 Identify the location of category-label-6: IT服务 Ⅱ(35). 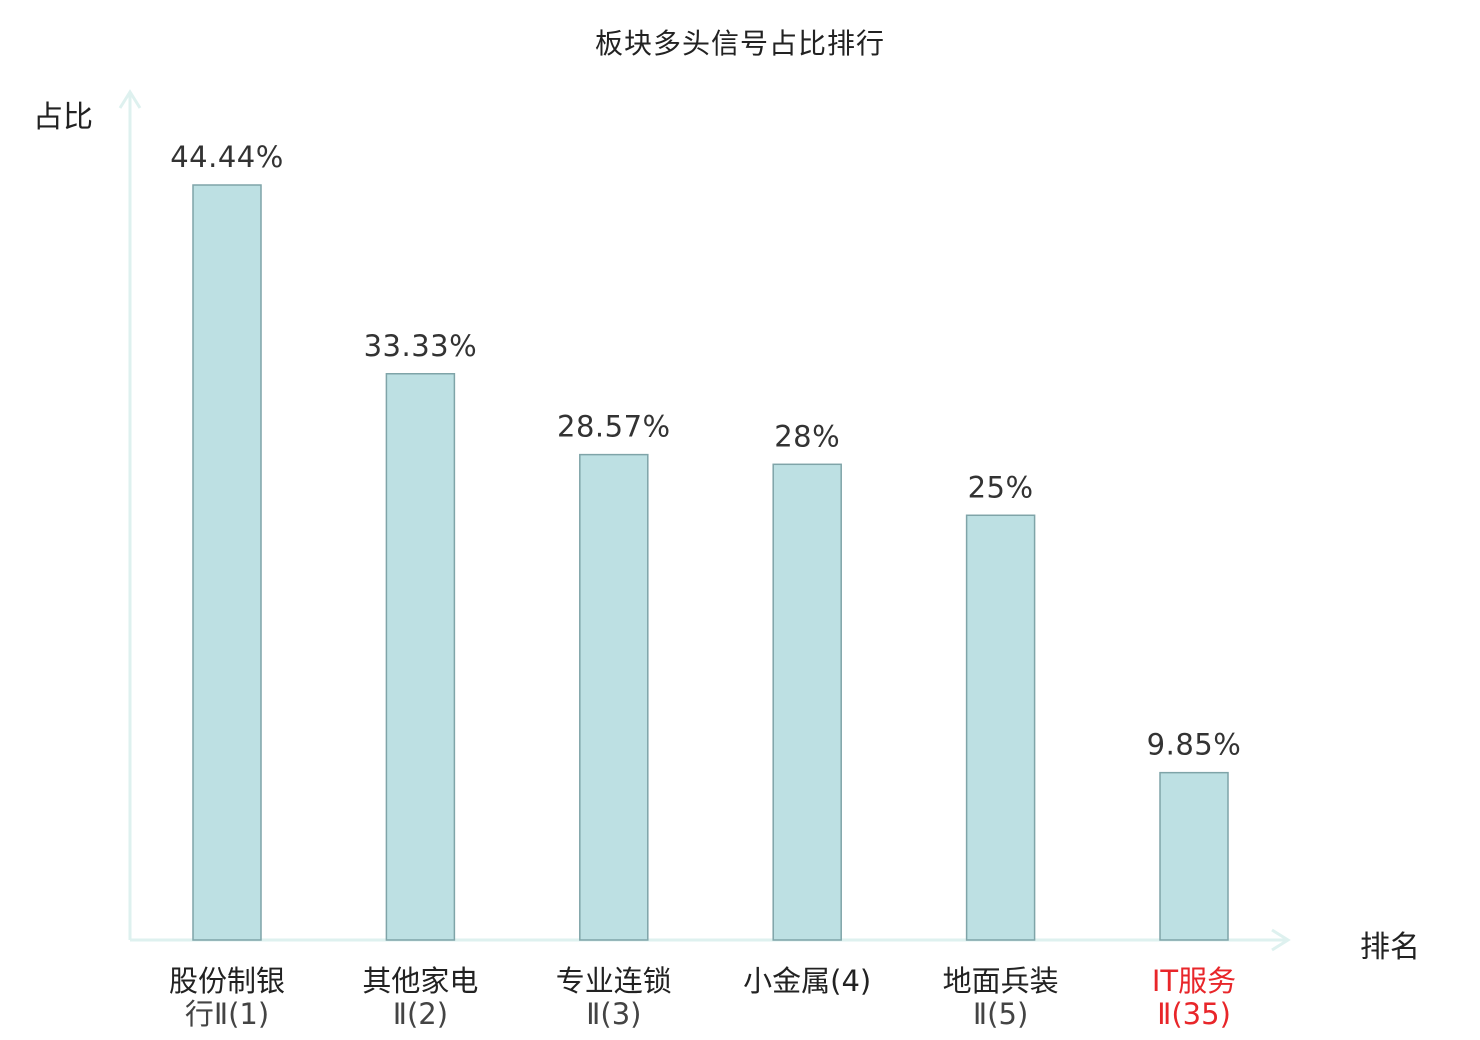
(1194, 998).